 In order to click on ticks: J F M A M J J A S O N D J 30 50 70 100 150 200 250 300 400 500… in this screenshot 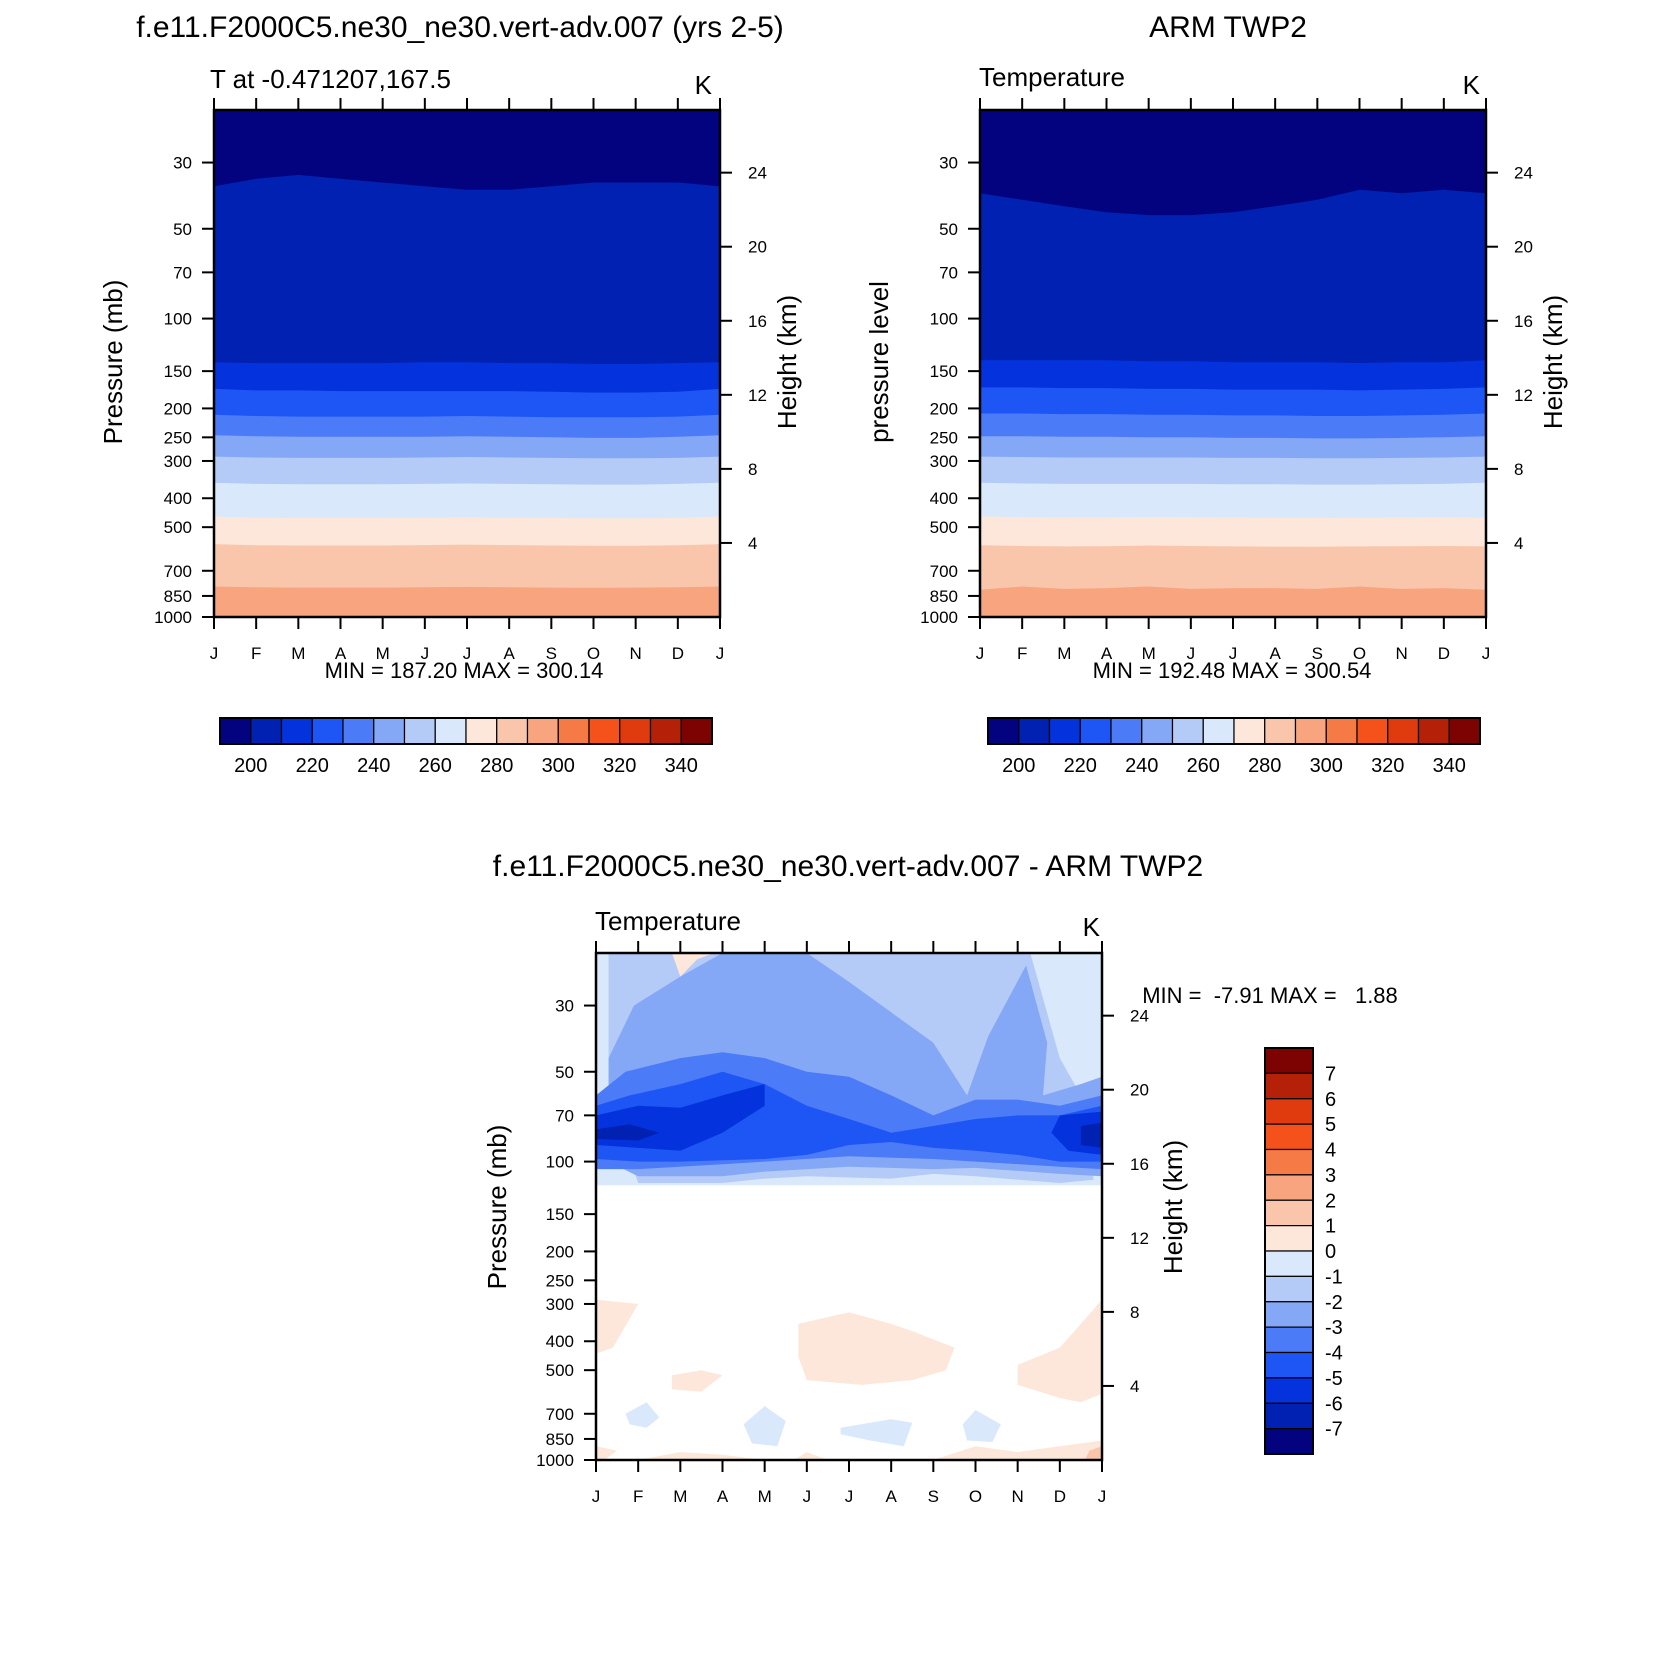, I will do `click(1226, 380)`.